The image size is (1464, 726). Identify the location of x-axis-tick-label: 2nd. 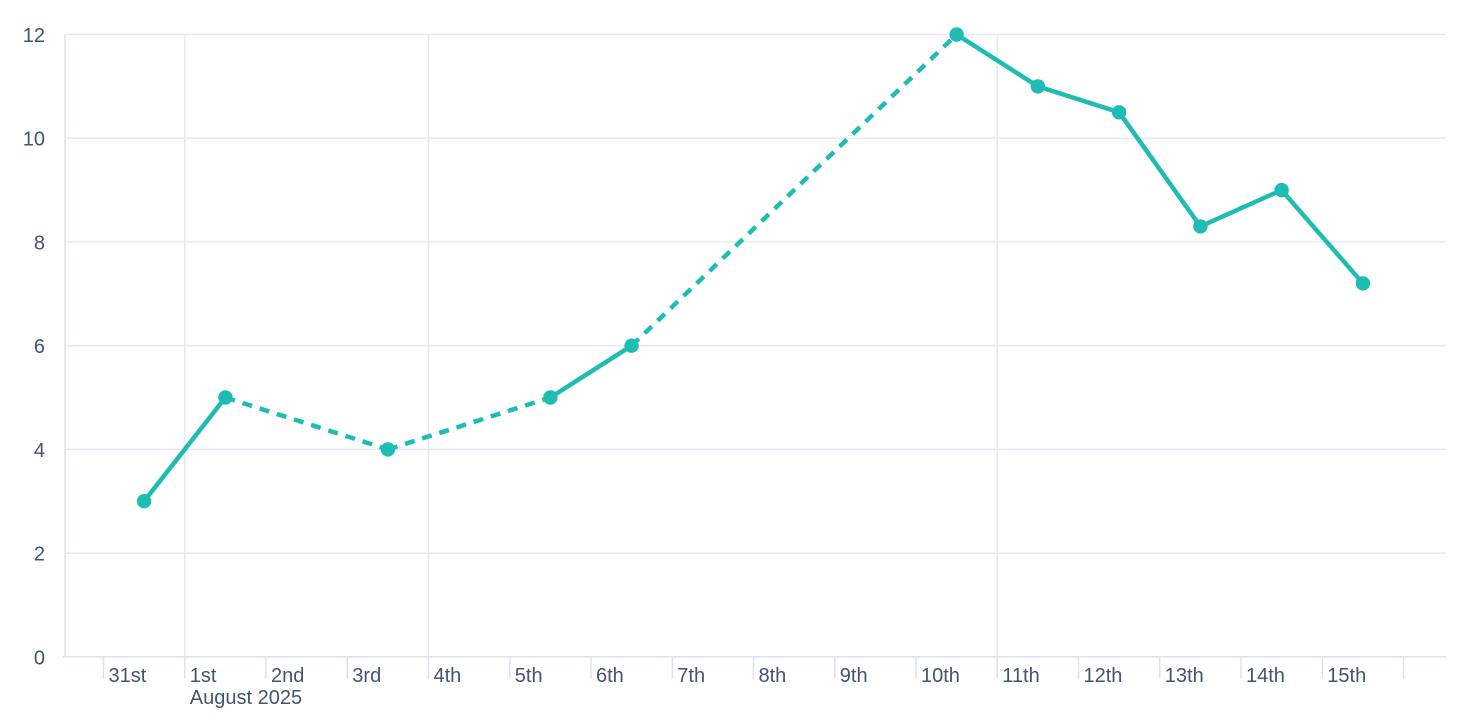
(287, 676).